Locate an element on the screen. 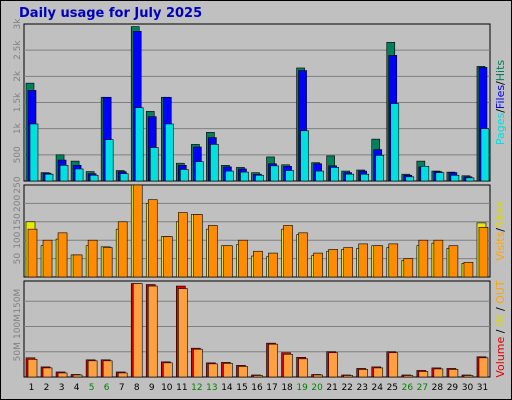 Image resolution: width=512 pixels, height=400 pixels. y-tick-label: 1.5k is located at coordinates (18, 102).